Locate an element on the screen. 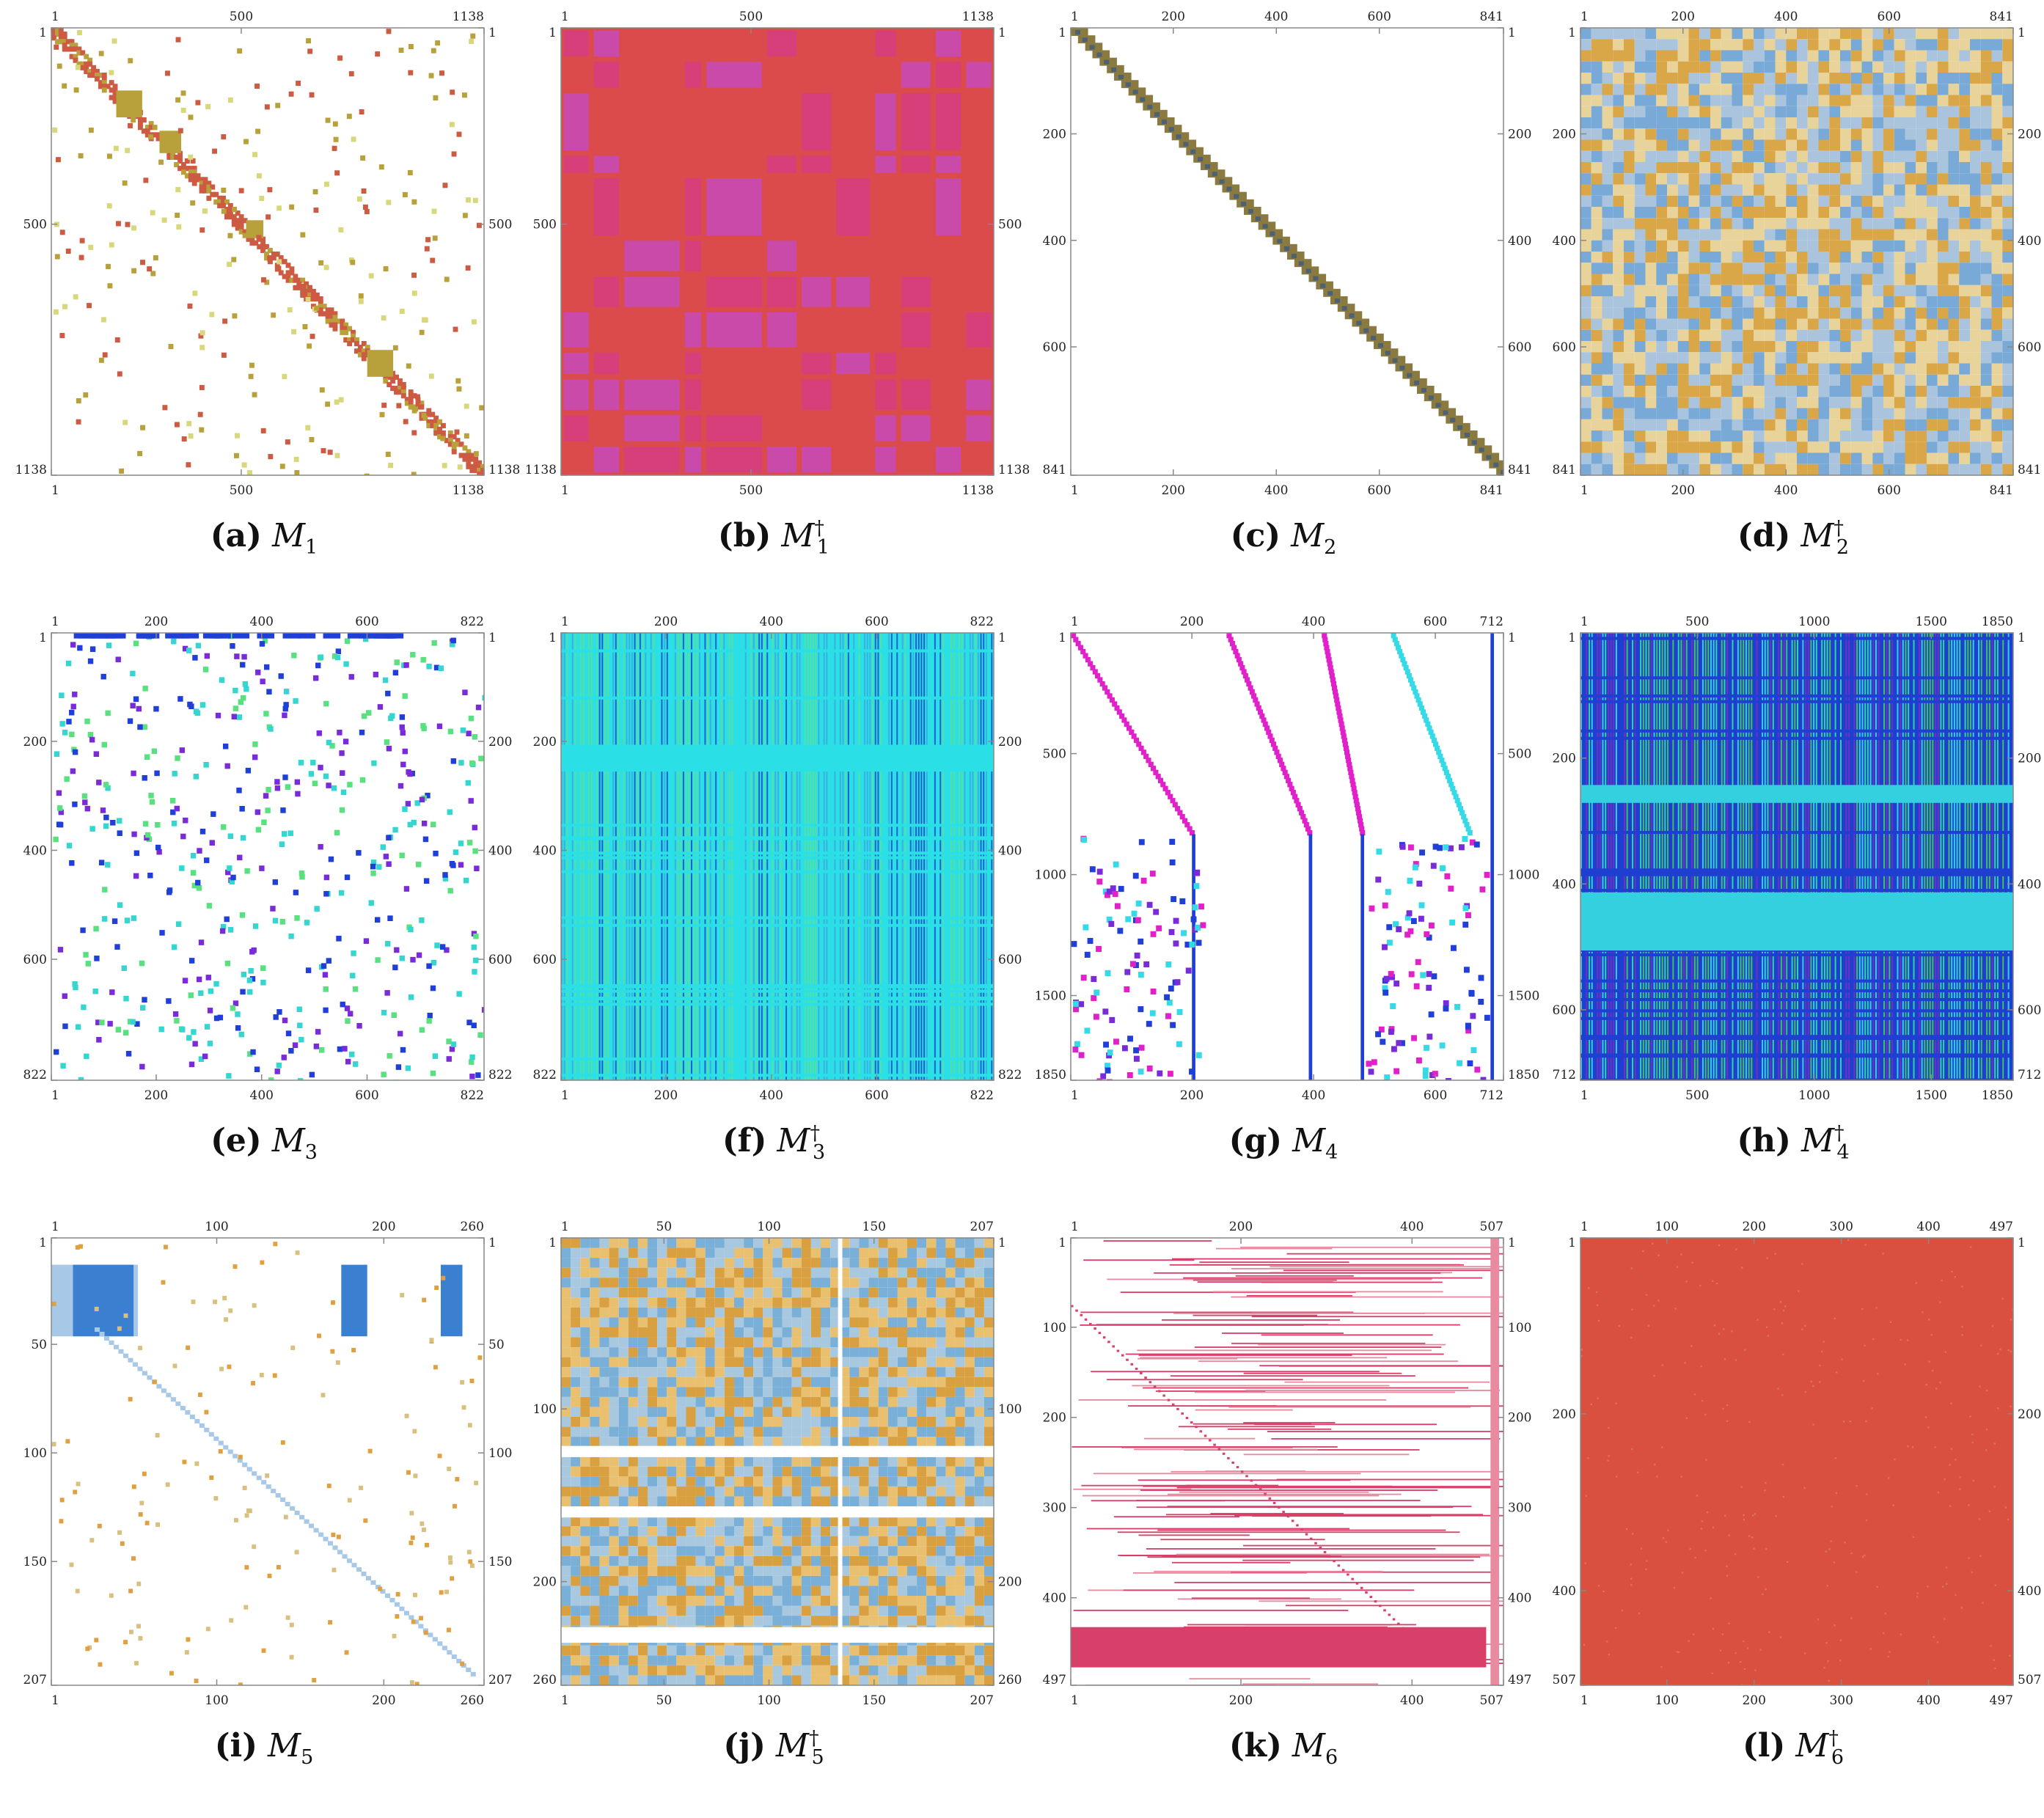  curve-cell is located at coordinates (1192, 833).